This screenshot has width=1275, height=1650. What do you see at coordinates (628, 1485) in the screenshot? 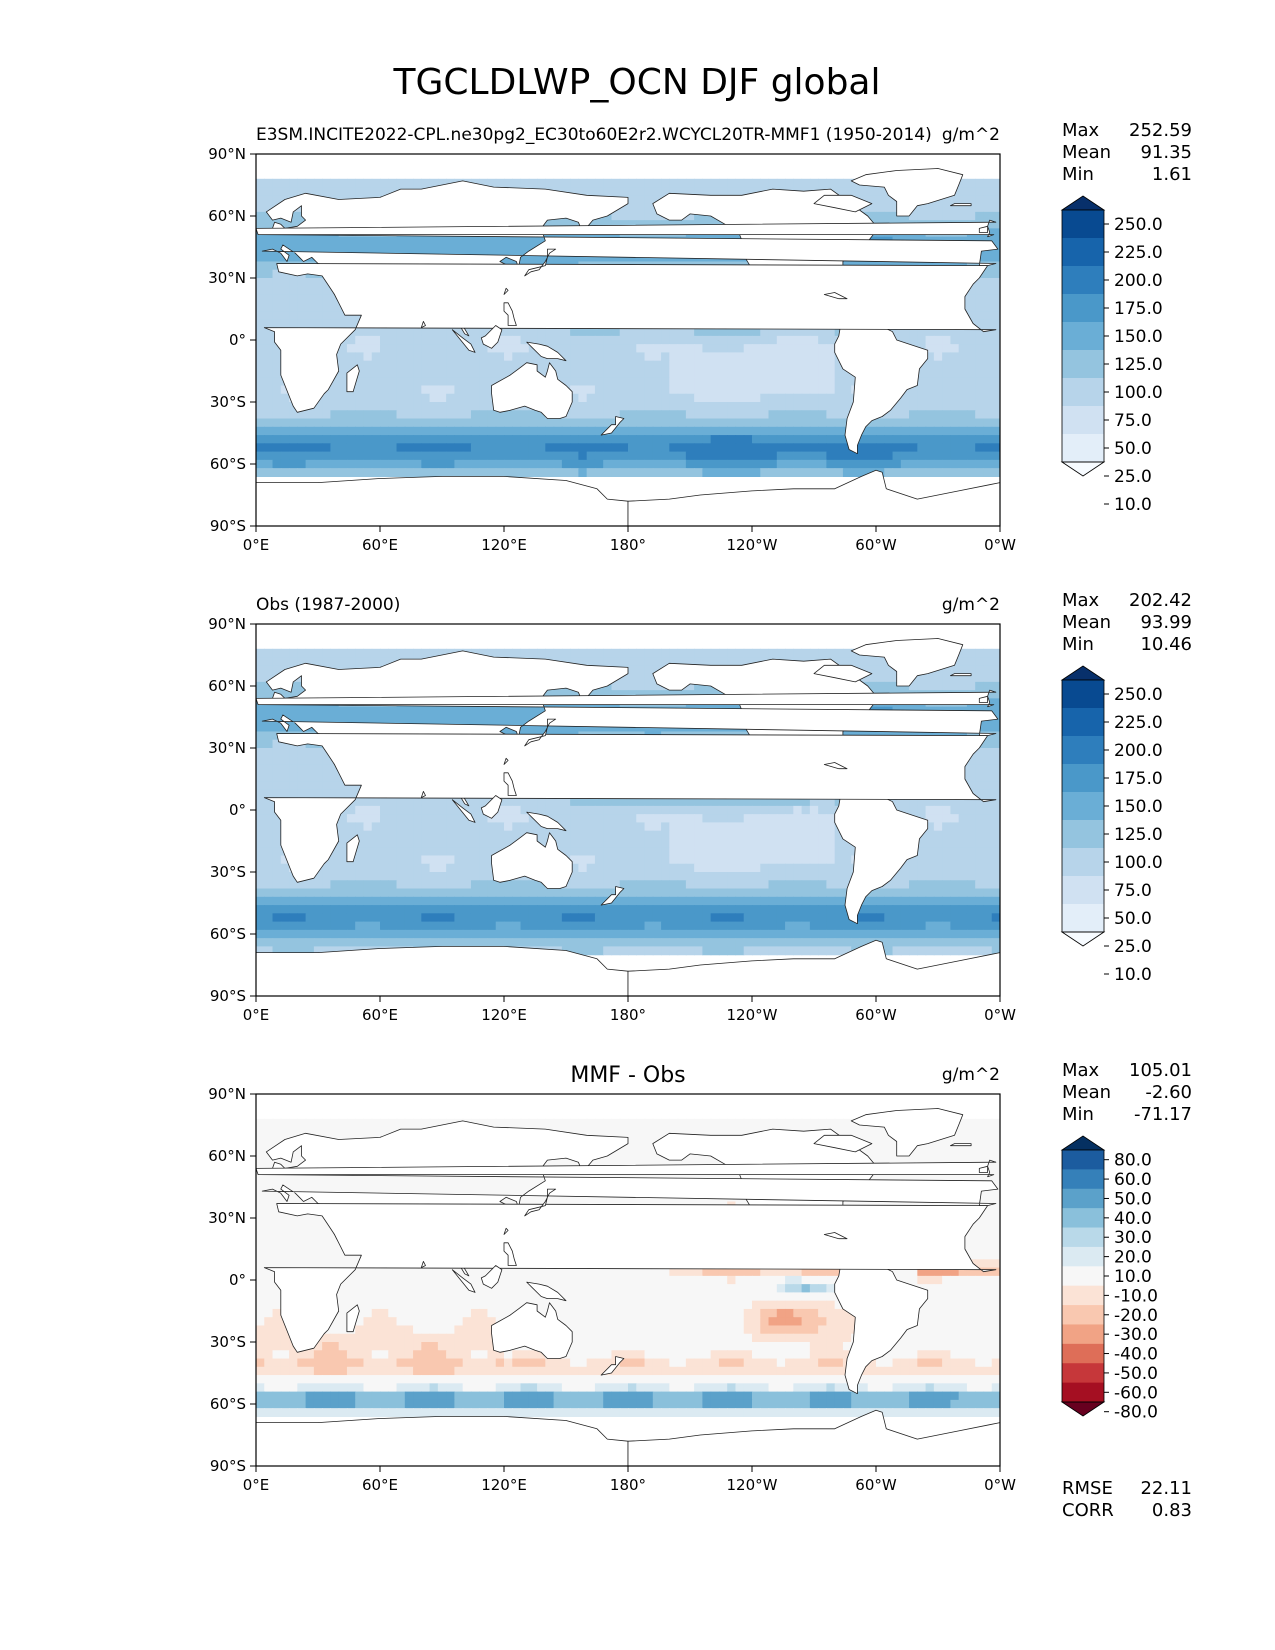
I see `x-tick-label: 180°` at bounding box center [628, 1485].